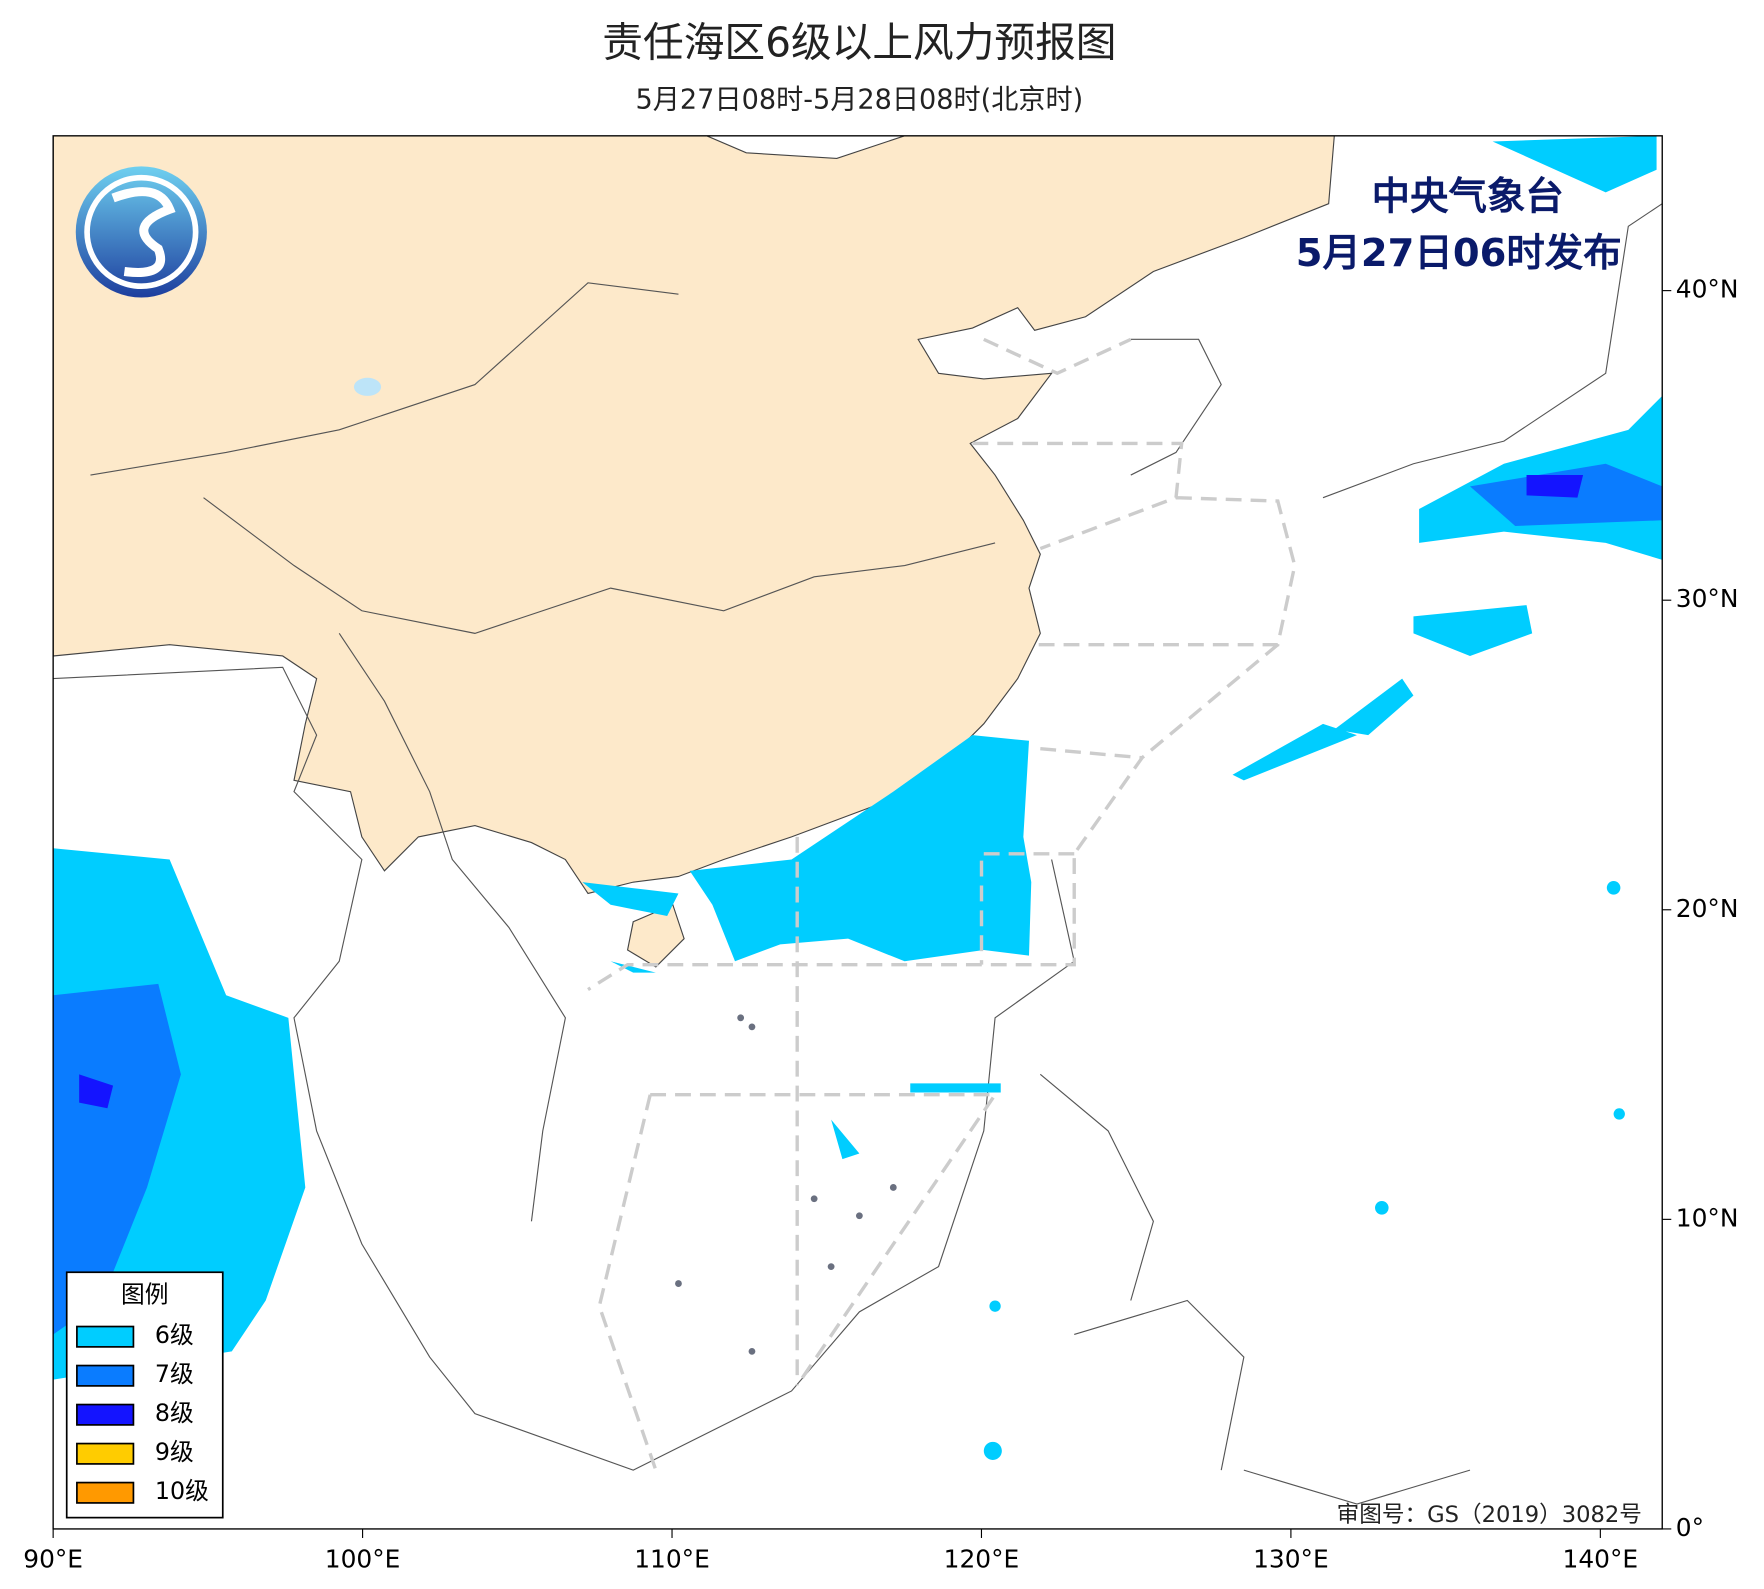 The width and height of the screenshot is (1764, 1589). I want to click on reefs, so click(786, 1184).